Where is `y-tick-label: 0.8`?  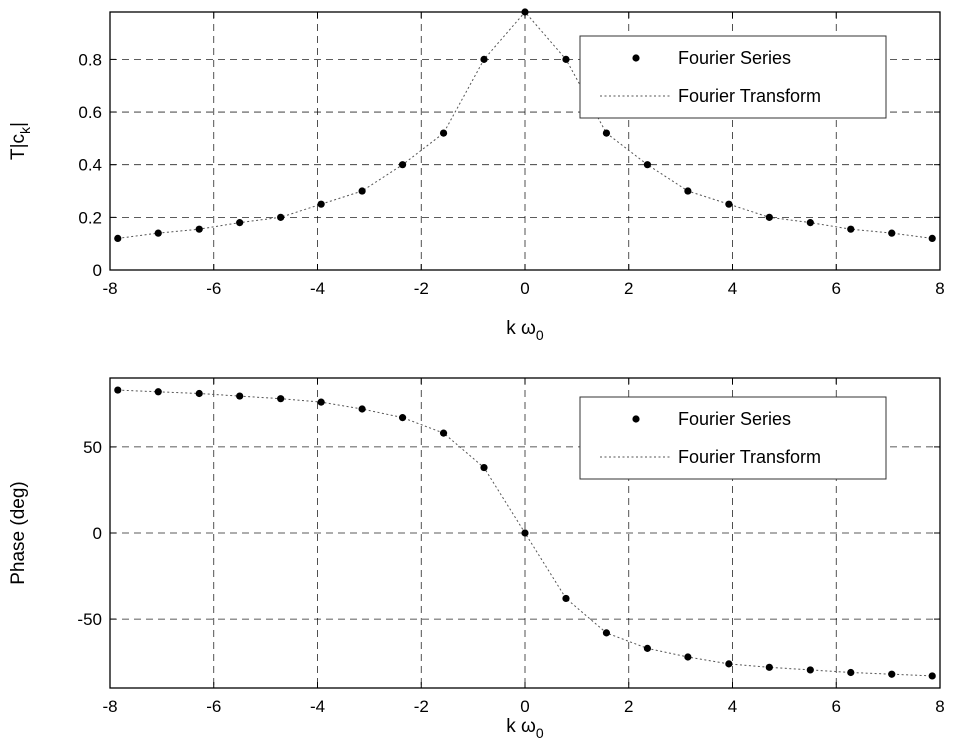 y-tick-label: 0.8 is located at coordinates (90, 59).